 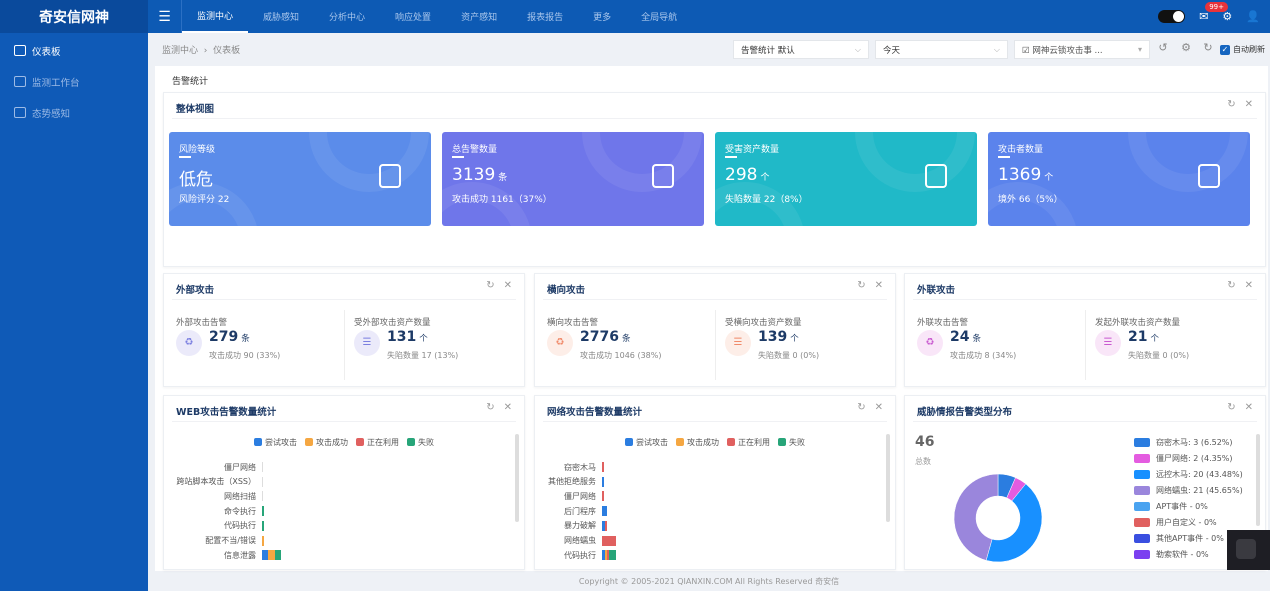 I want to click on bar-row: 网络扫描, so click(x=243, y=496).